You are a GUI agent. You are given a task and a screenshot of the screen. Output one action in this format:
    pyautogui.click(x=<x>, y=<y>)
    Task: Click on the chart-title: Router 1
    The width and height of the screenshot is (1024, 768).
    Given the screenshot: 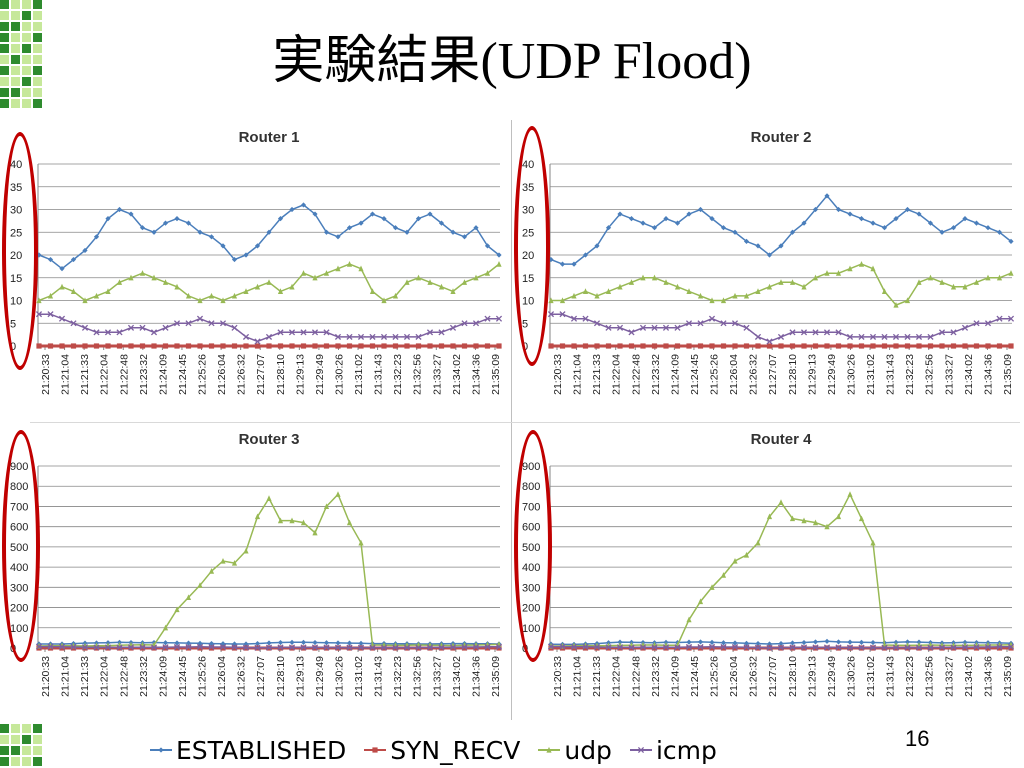 What is the action you would take?
    pyautogui.click(x=269, y=137)
    